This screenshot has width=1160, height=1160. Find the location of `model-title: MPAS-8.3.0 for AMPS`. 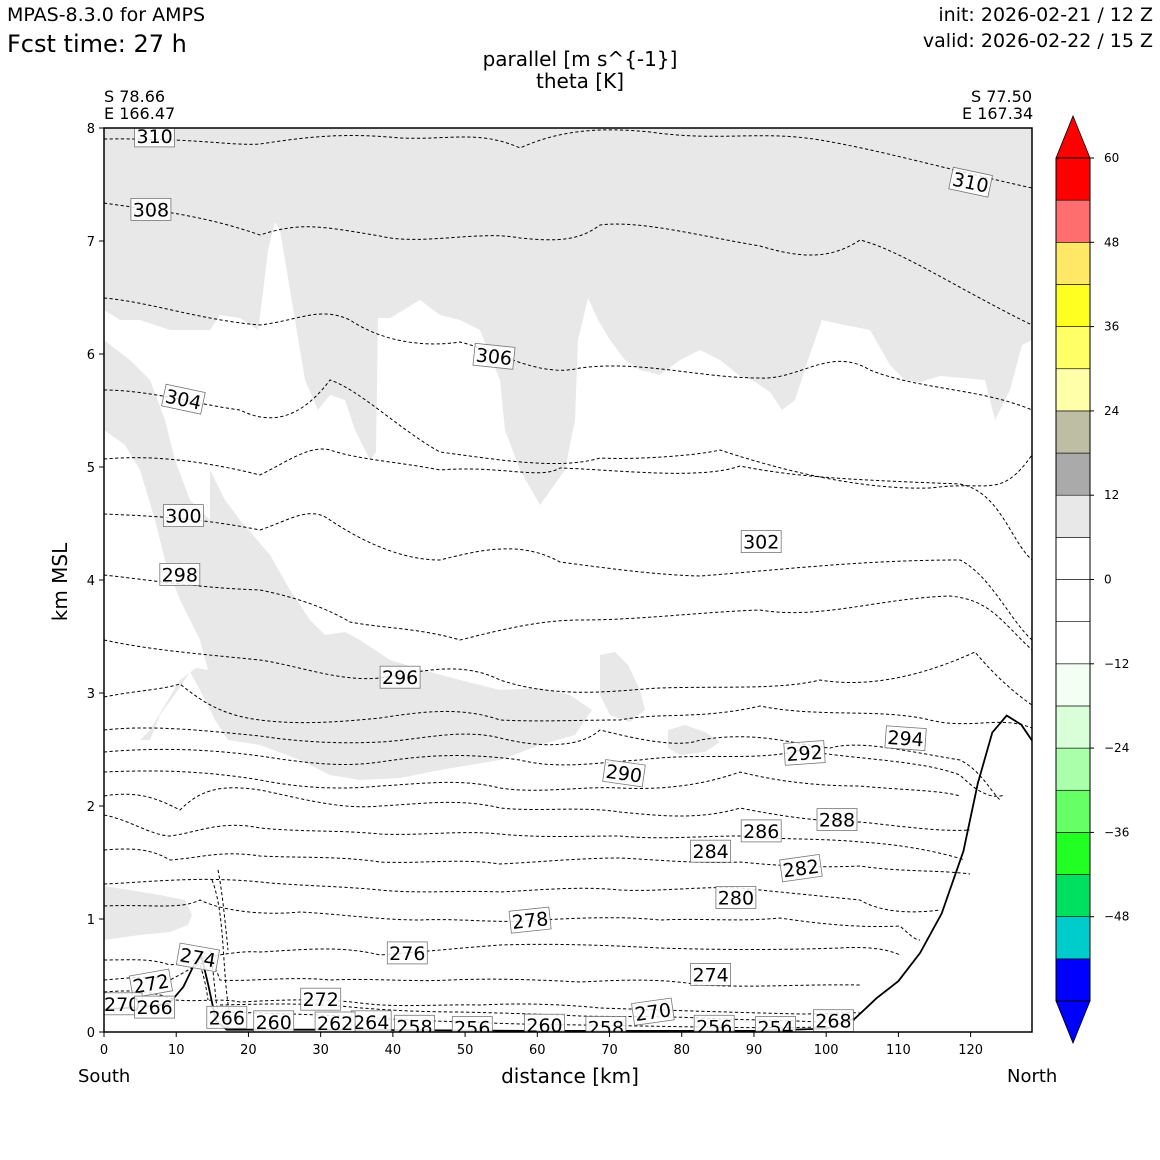

model-title: MPAS-8.3.0 for AMPS is located at coordinates (106, 15).